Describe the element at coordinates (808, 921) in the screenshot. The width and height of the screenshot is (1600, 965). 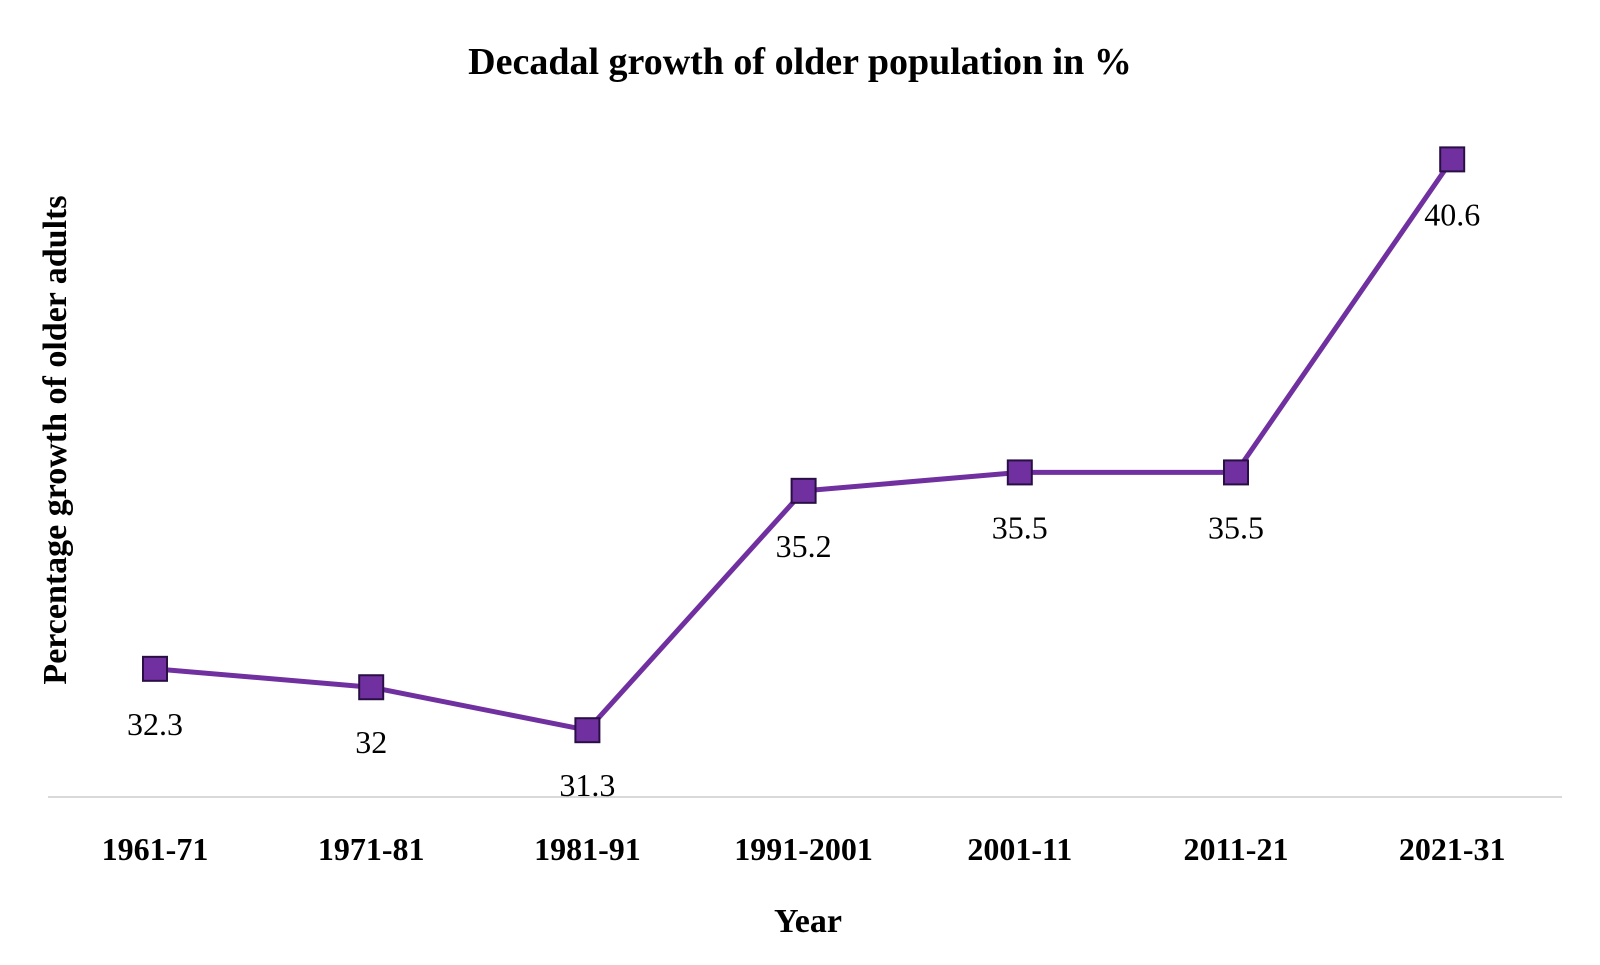
I see `x-axis-title: Year` at that location.